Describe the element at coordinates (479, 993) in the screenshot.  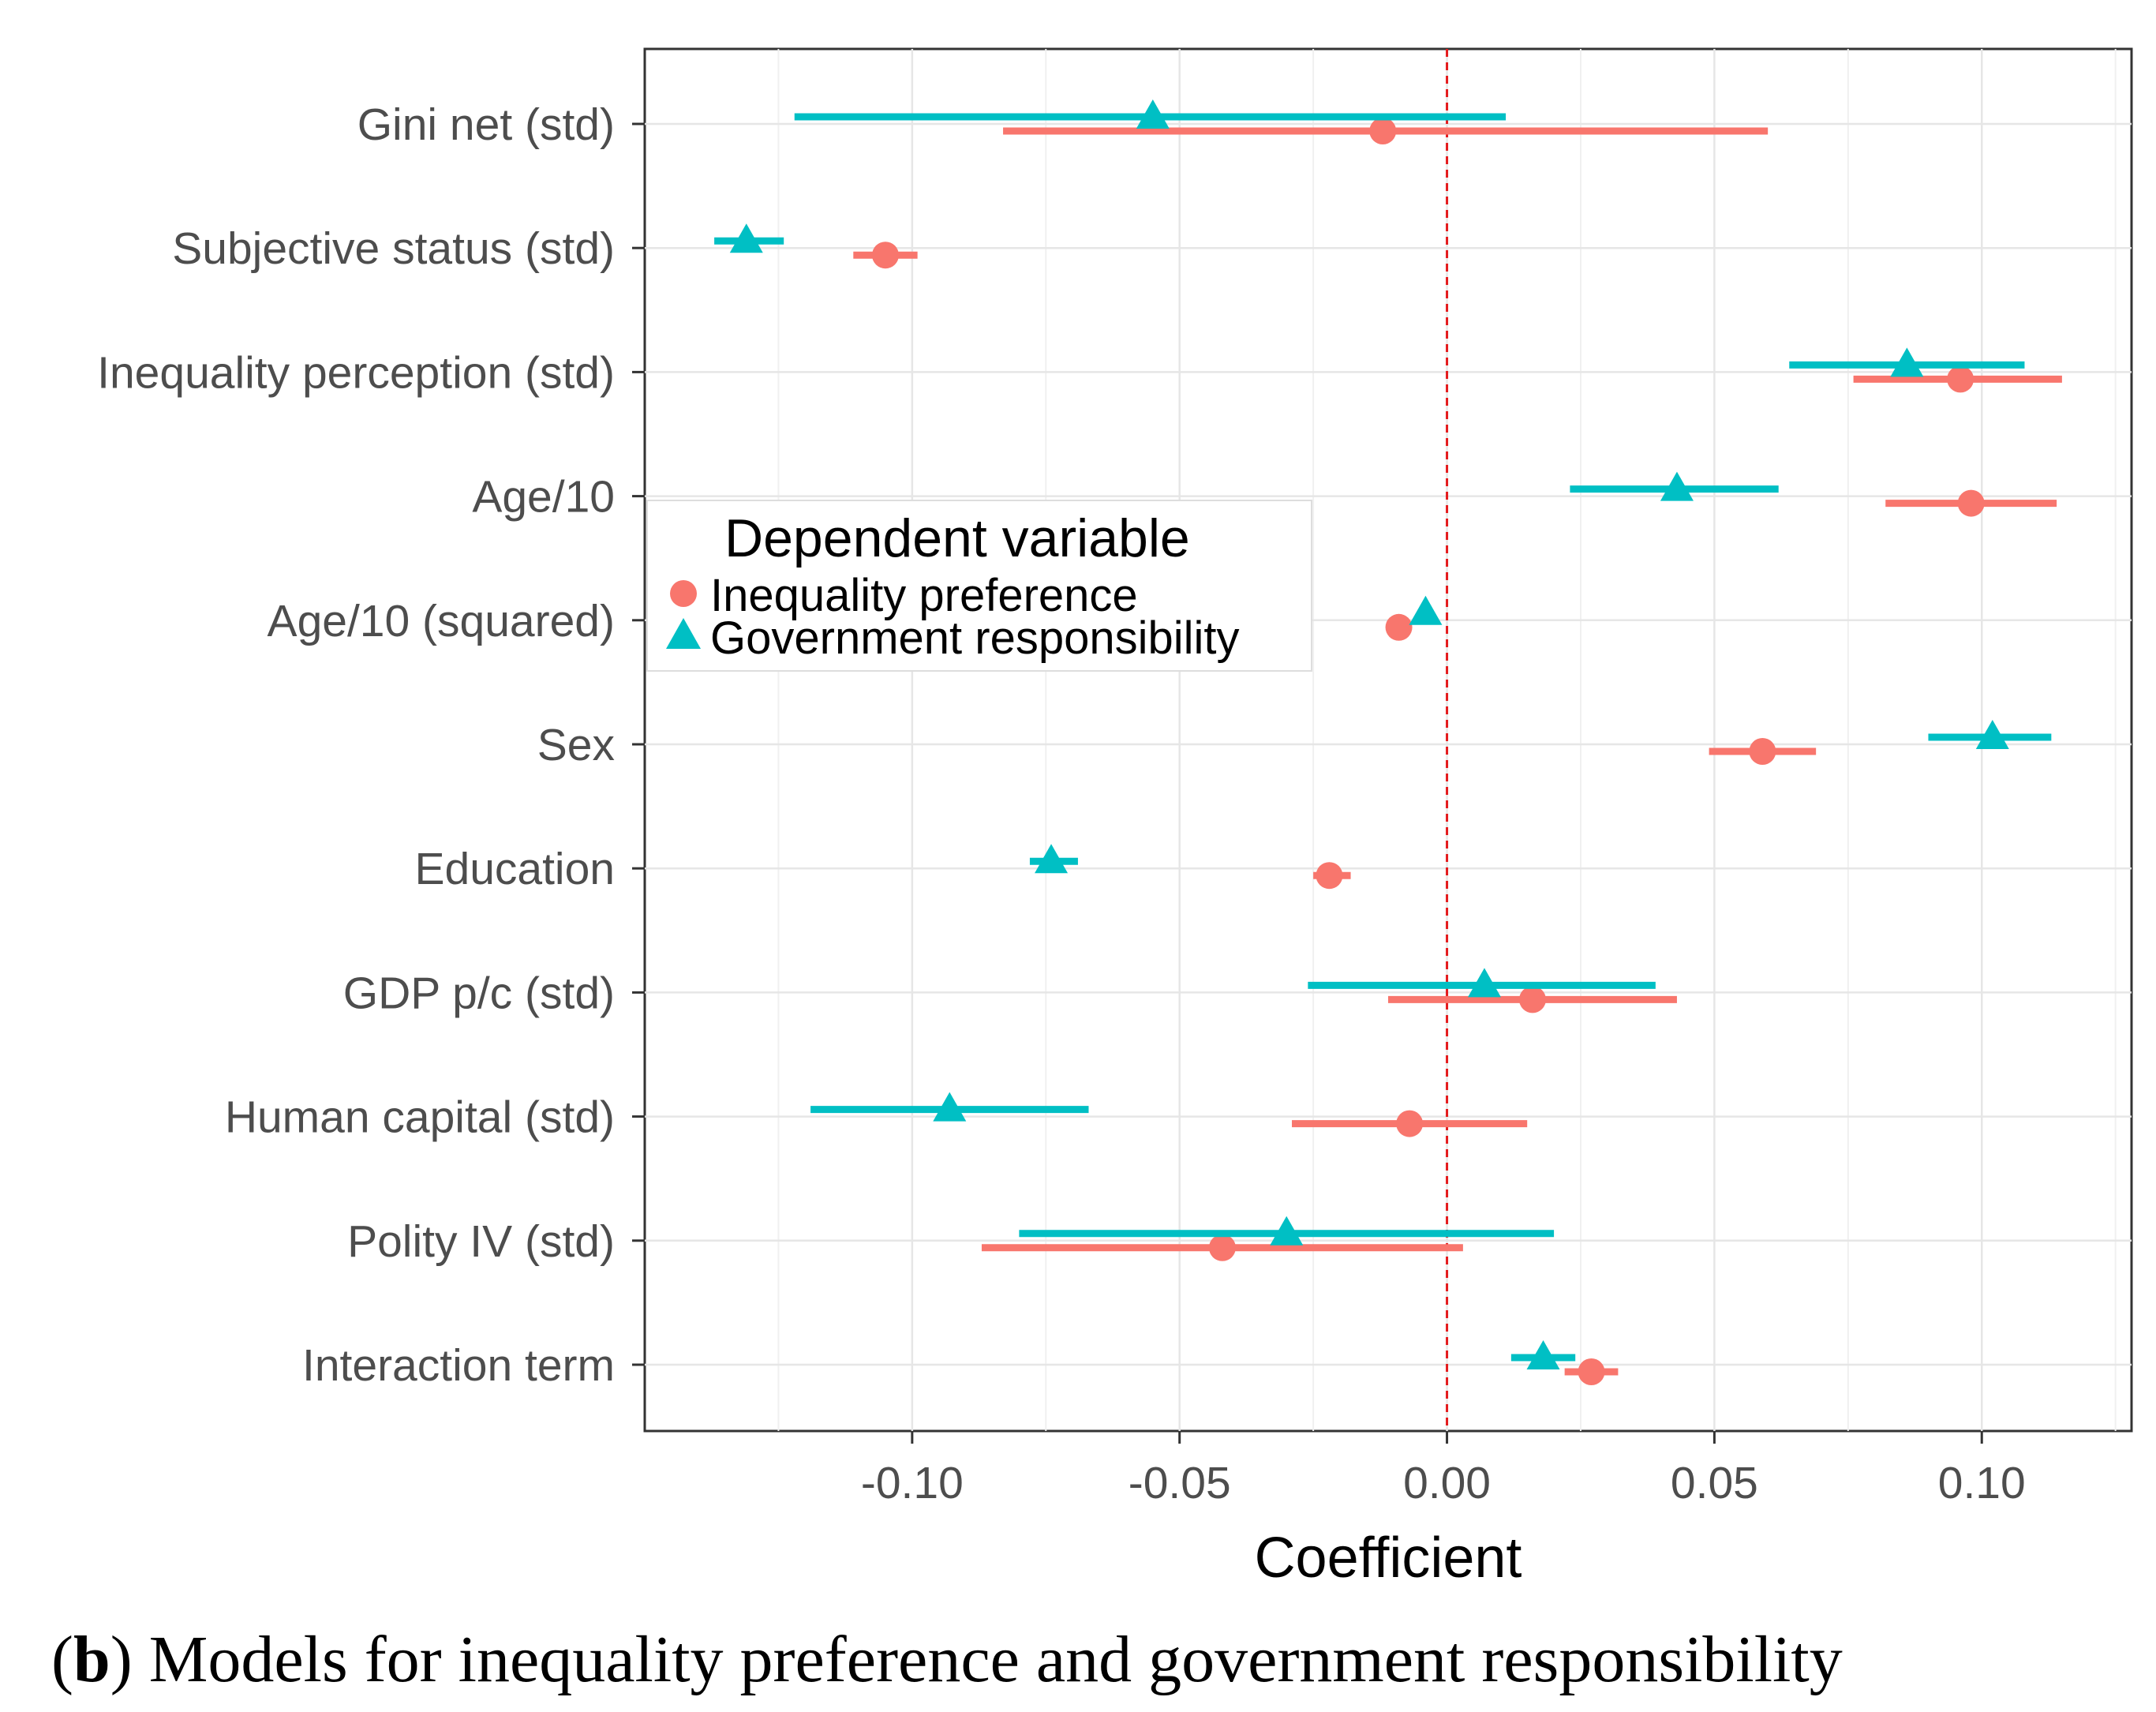
I see `y-tick-label-gdp-p-c-std: GDP p/c (std)` at that location.